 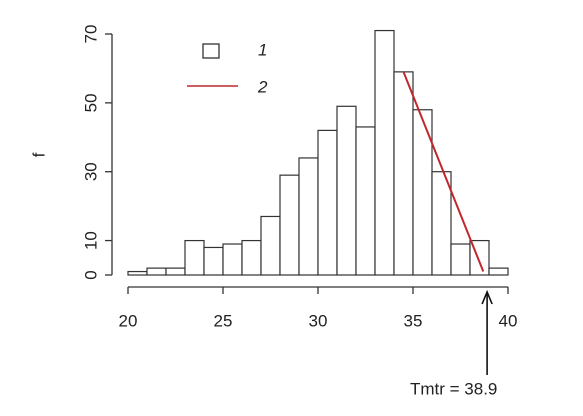 I want to click on x-tick-label: 40, so click(x=508, y=320).